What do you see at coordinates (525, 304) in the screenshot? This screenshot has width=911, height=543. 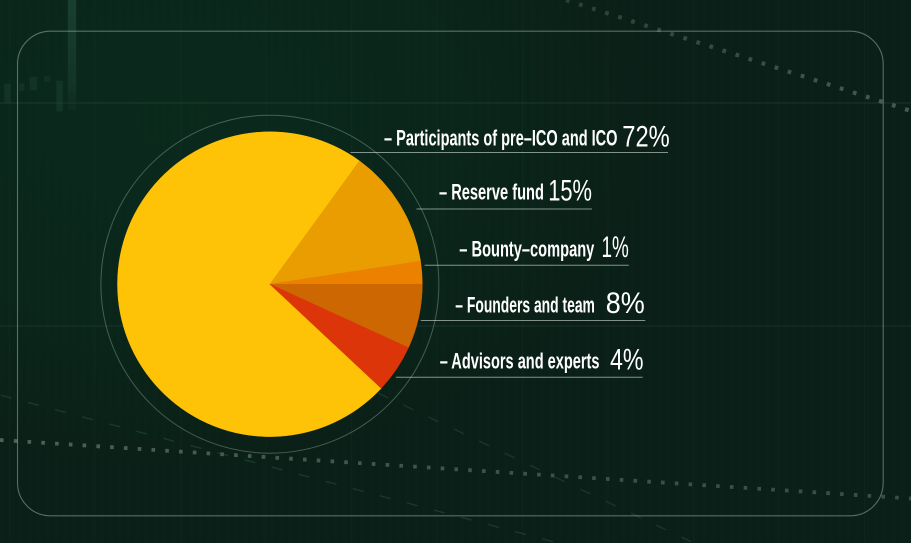 I see `svg-text: – Founders and team` at bounding box center [525, 304].